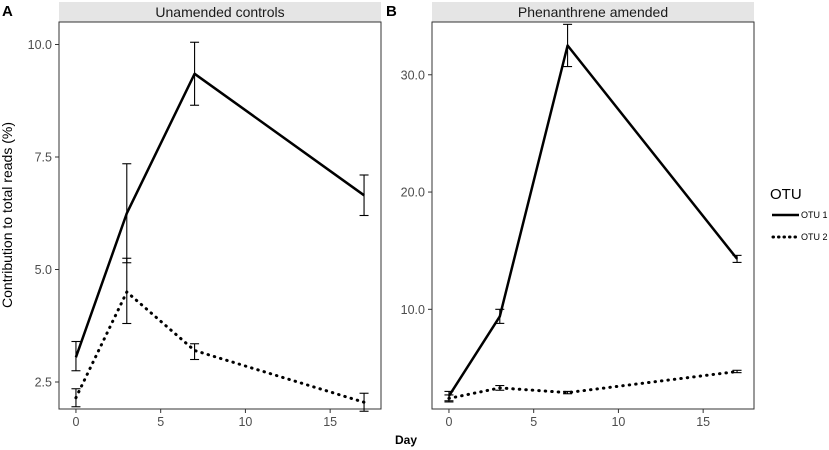 Image resolution: width=829 pixels, height=450 pixels. I want to click on panel-a-y-tick-label: 7.5, so click(43, 158).